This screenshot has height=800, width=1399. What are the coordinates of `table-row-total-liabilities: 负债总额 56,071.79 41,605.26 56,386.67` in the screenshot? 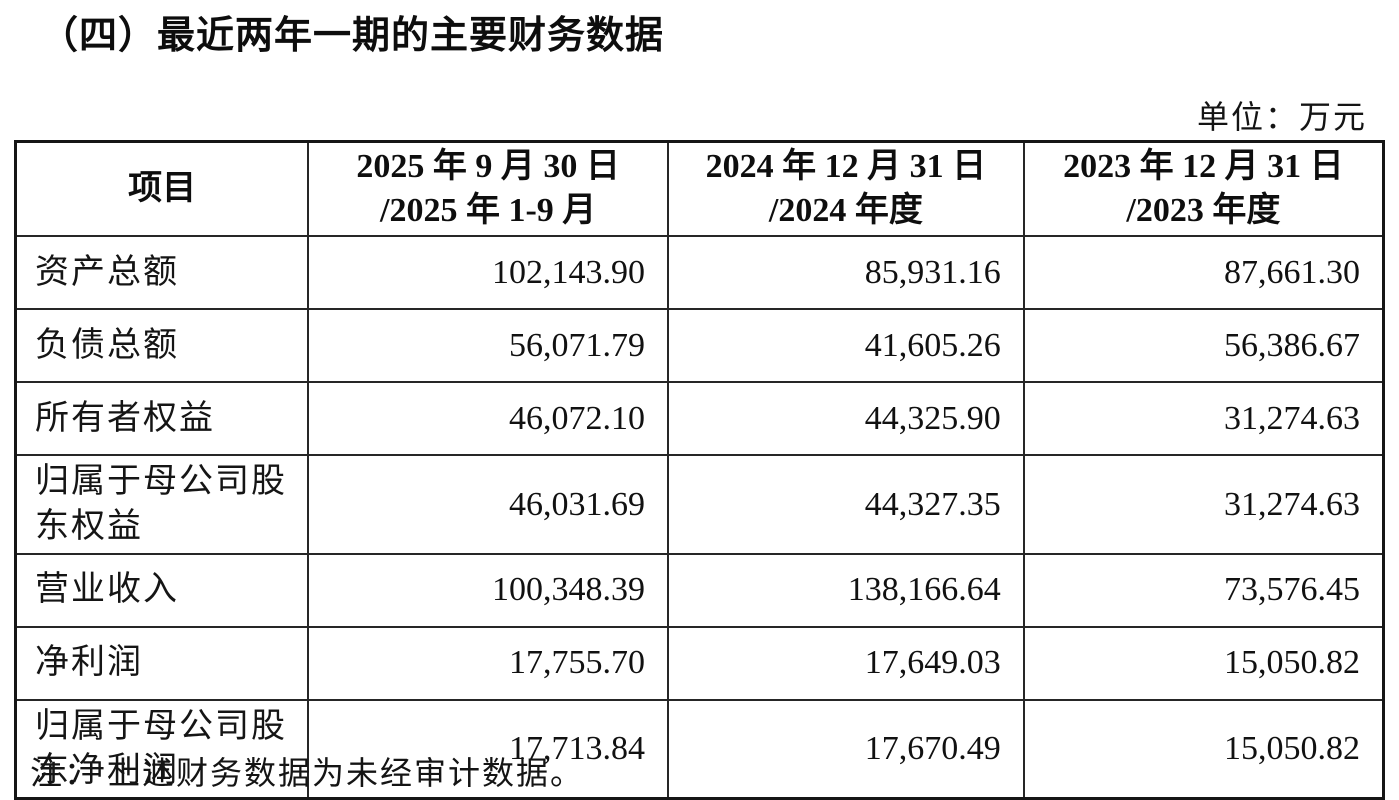 It's located at (699, 346).